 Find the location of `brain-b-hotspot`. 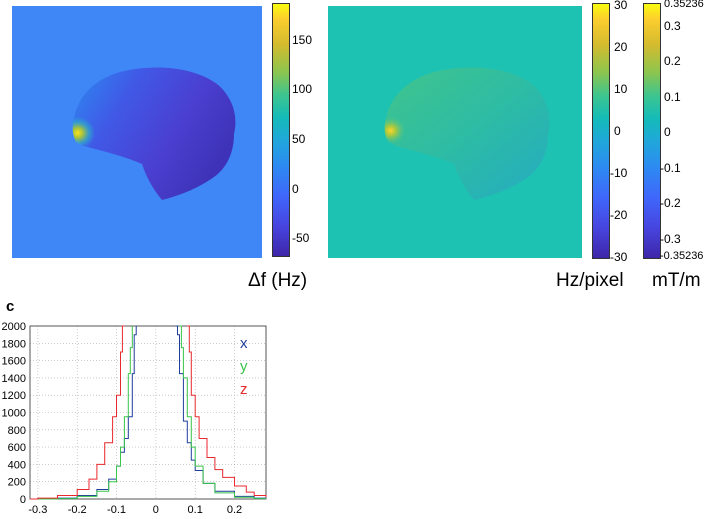

brain-b-hotspot is located at coordinates (409, 126).